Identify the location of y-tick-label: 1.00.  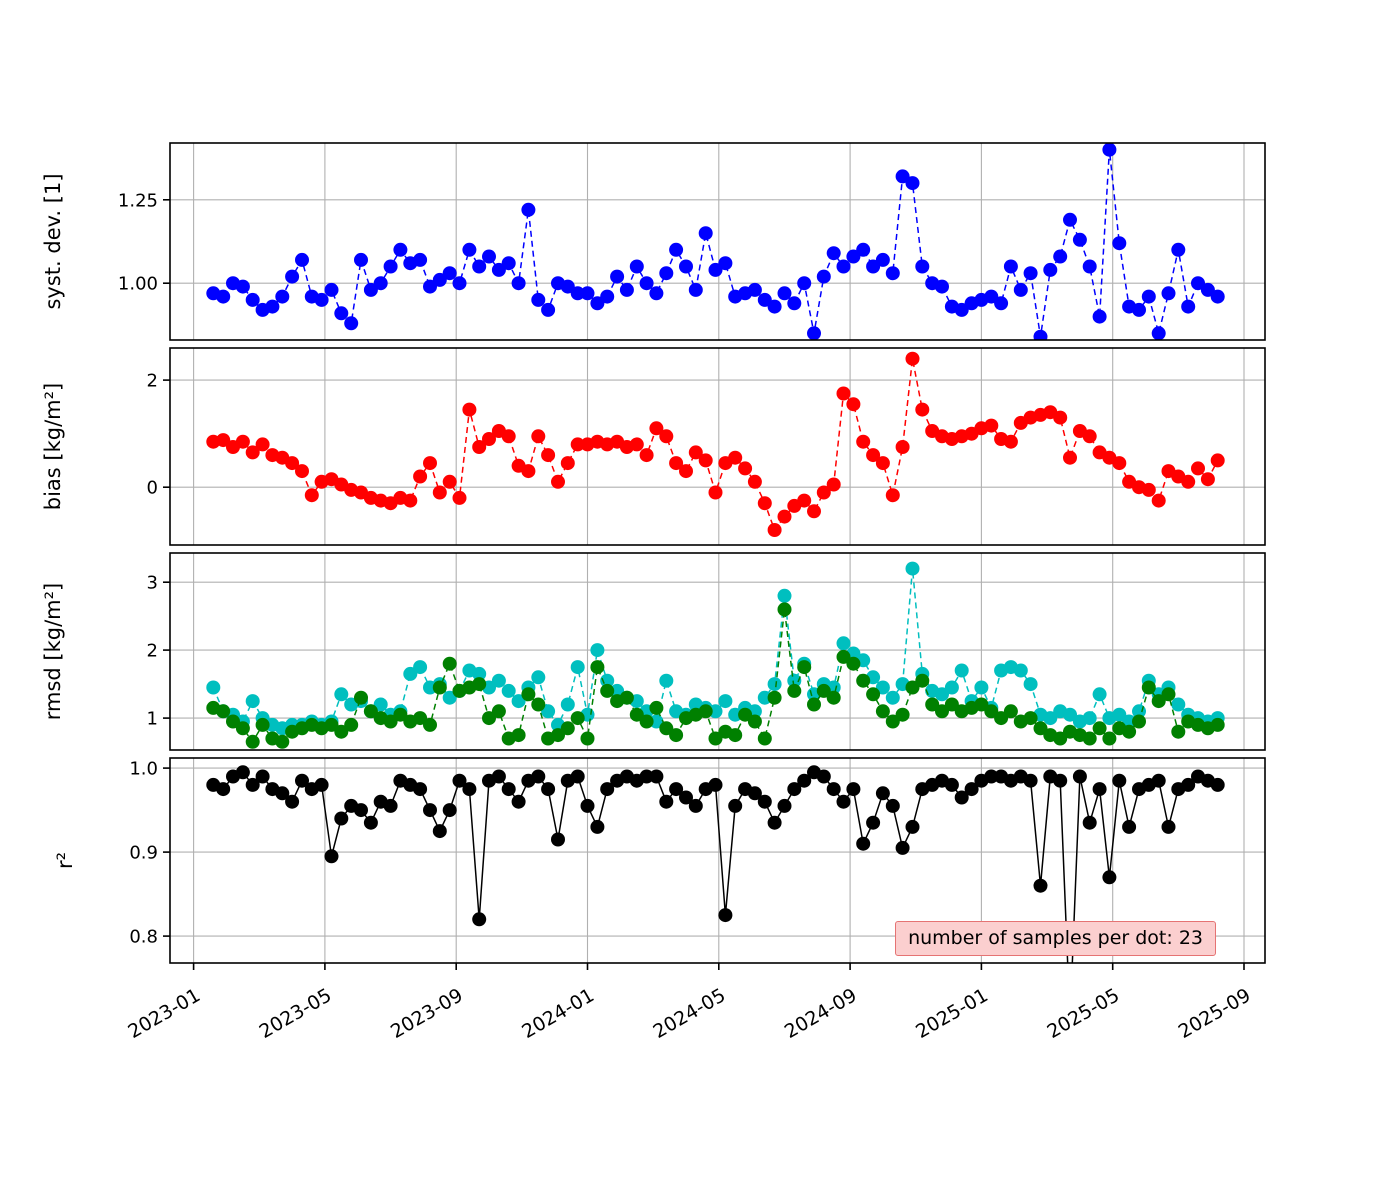
(138, 284).